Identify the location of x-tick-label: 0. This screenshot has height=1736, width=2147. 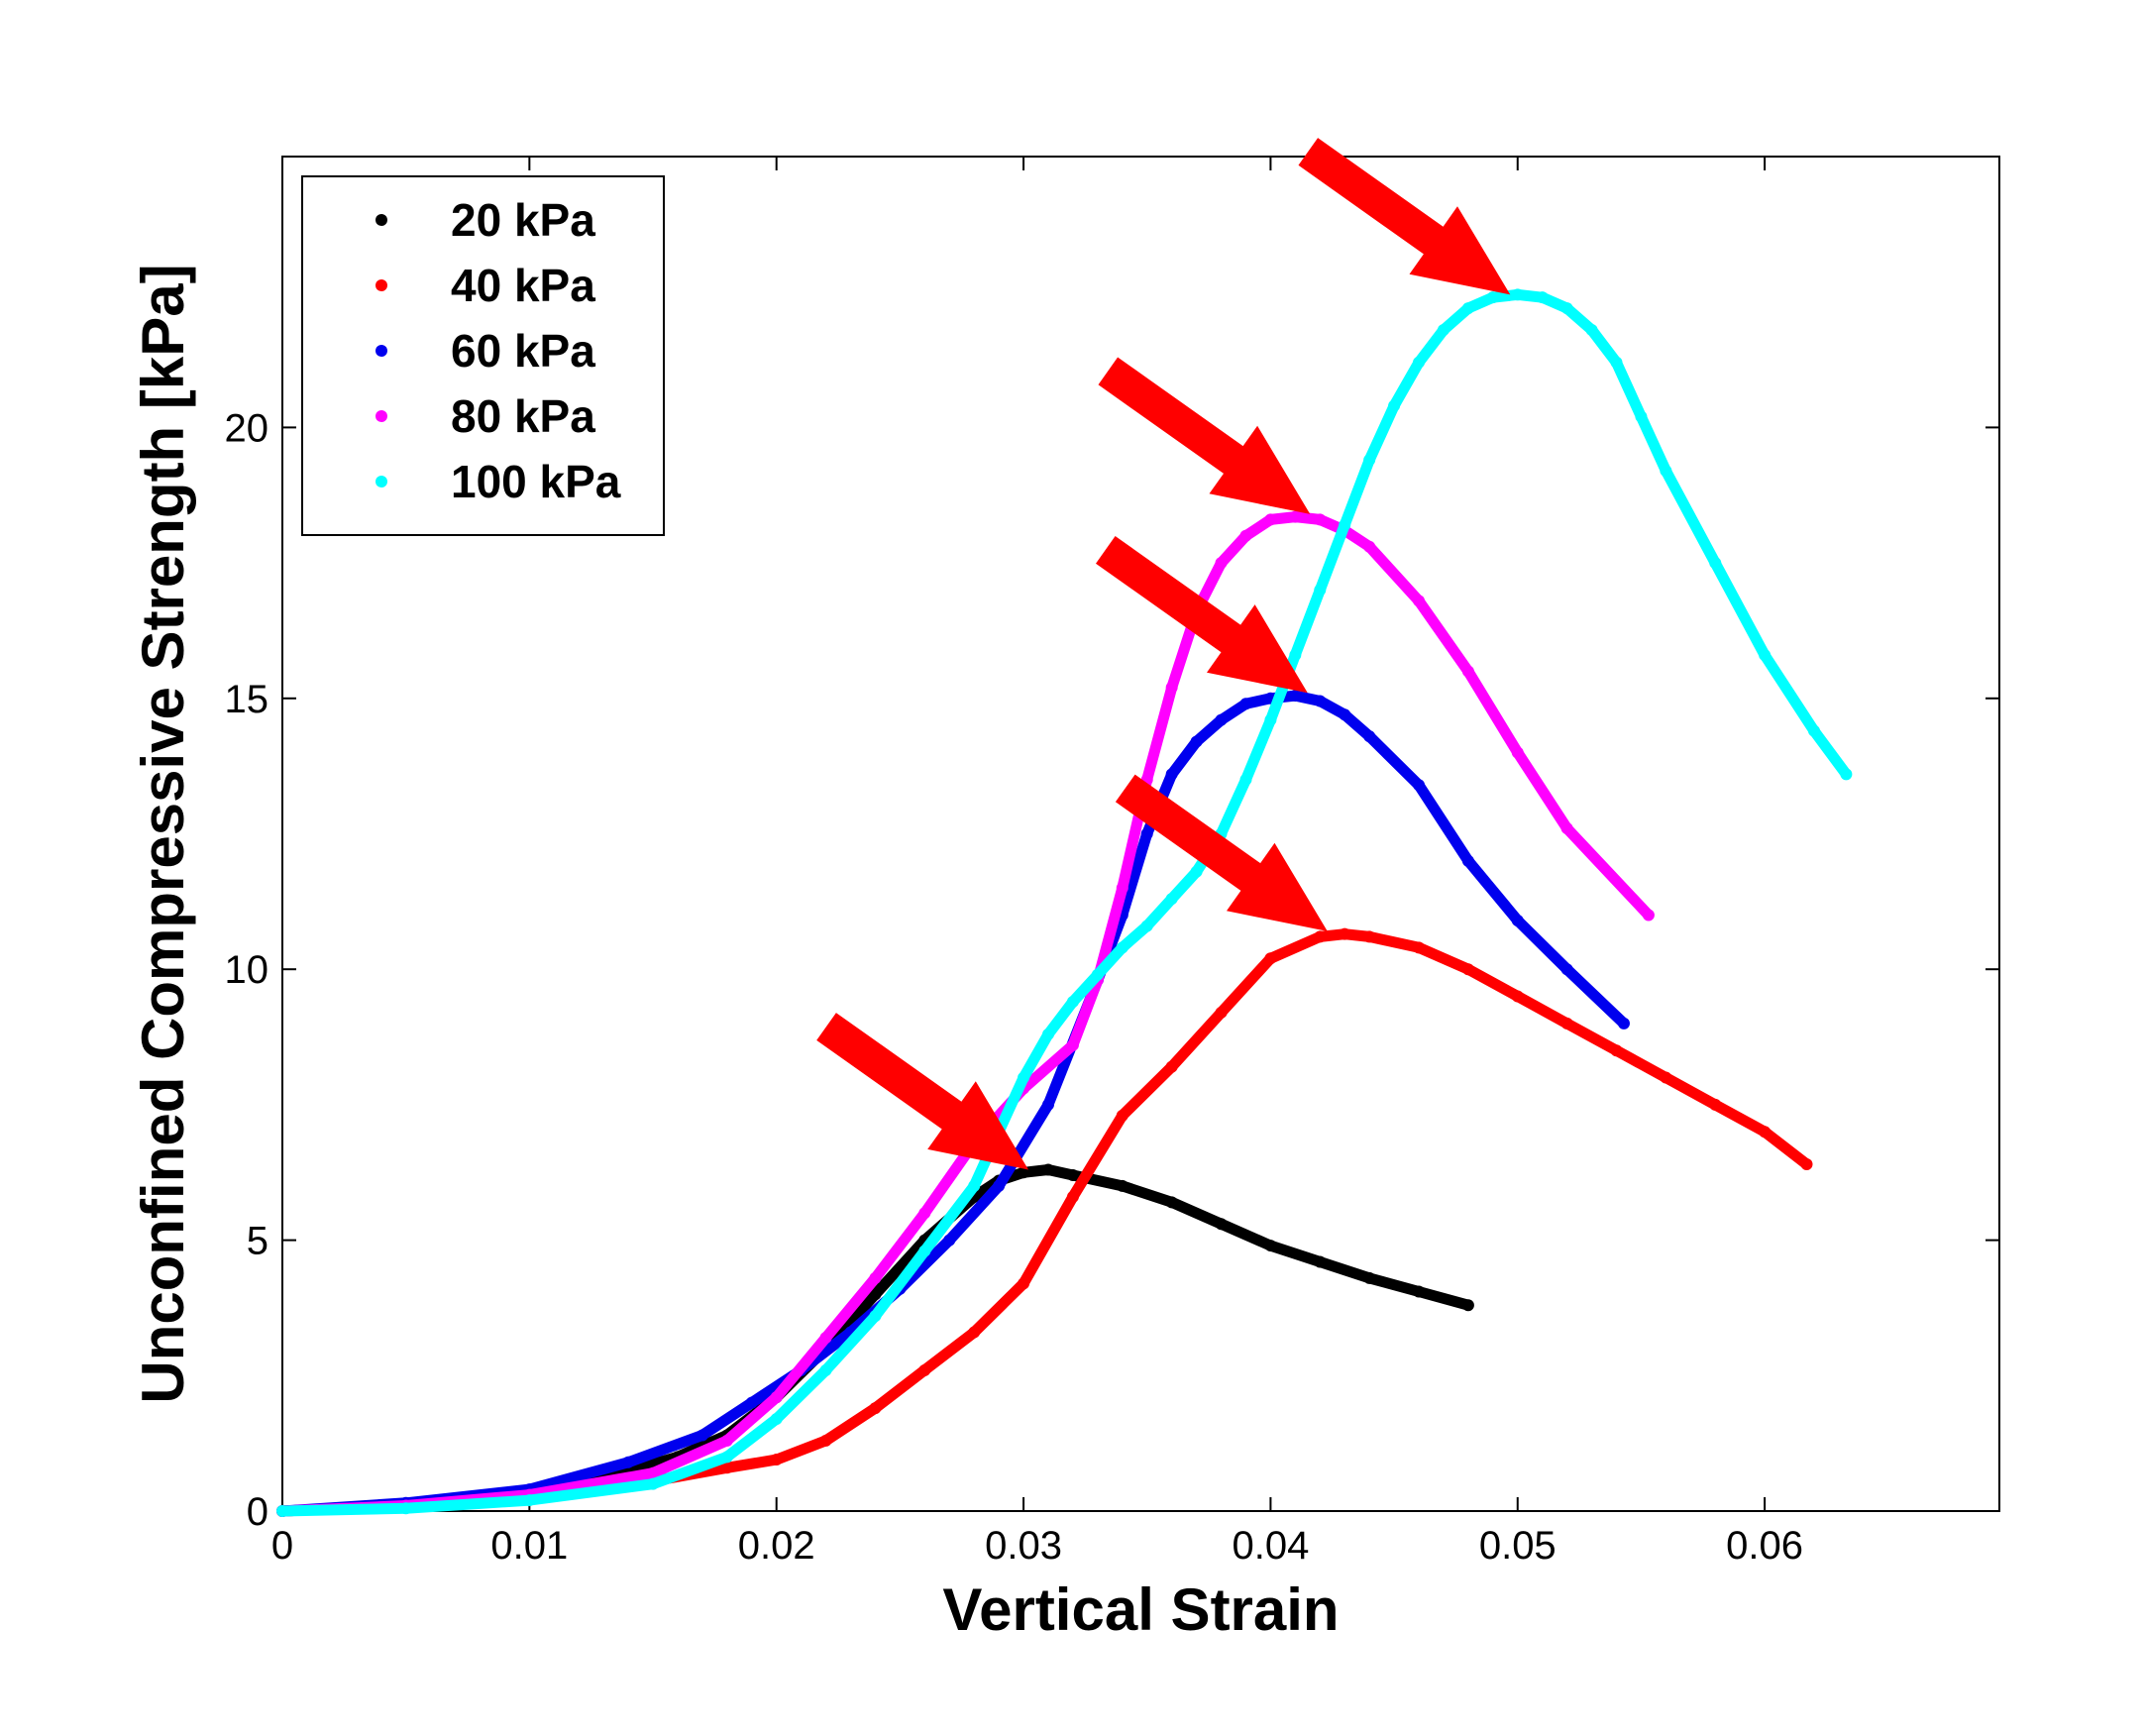
(282, 1546).